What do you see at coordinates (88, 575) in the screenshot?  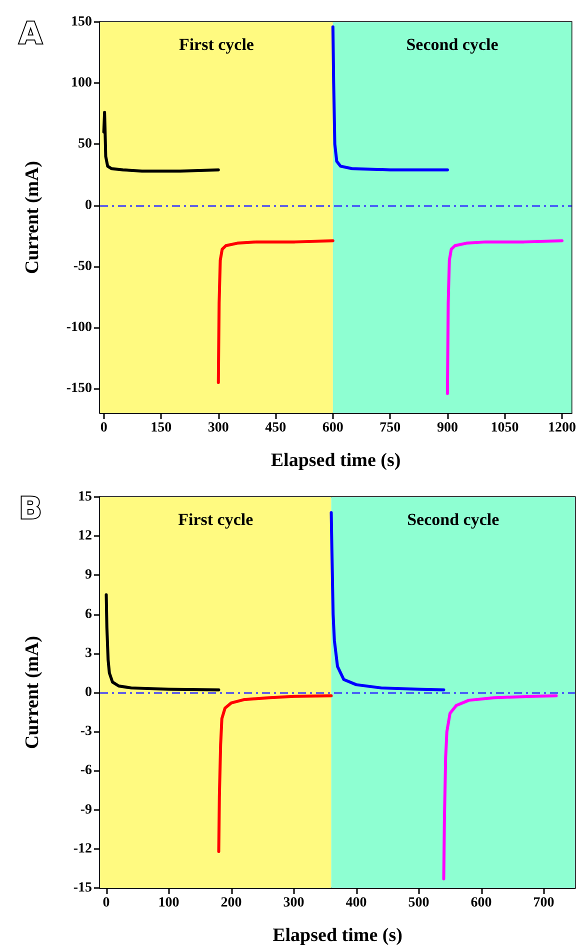 I see `y-tick-label: 9` at bounding box center [88, 575].